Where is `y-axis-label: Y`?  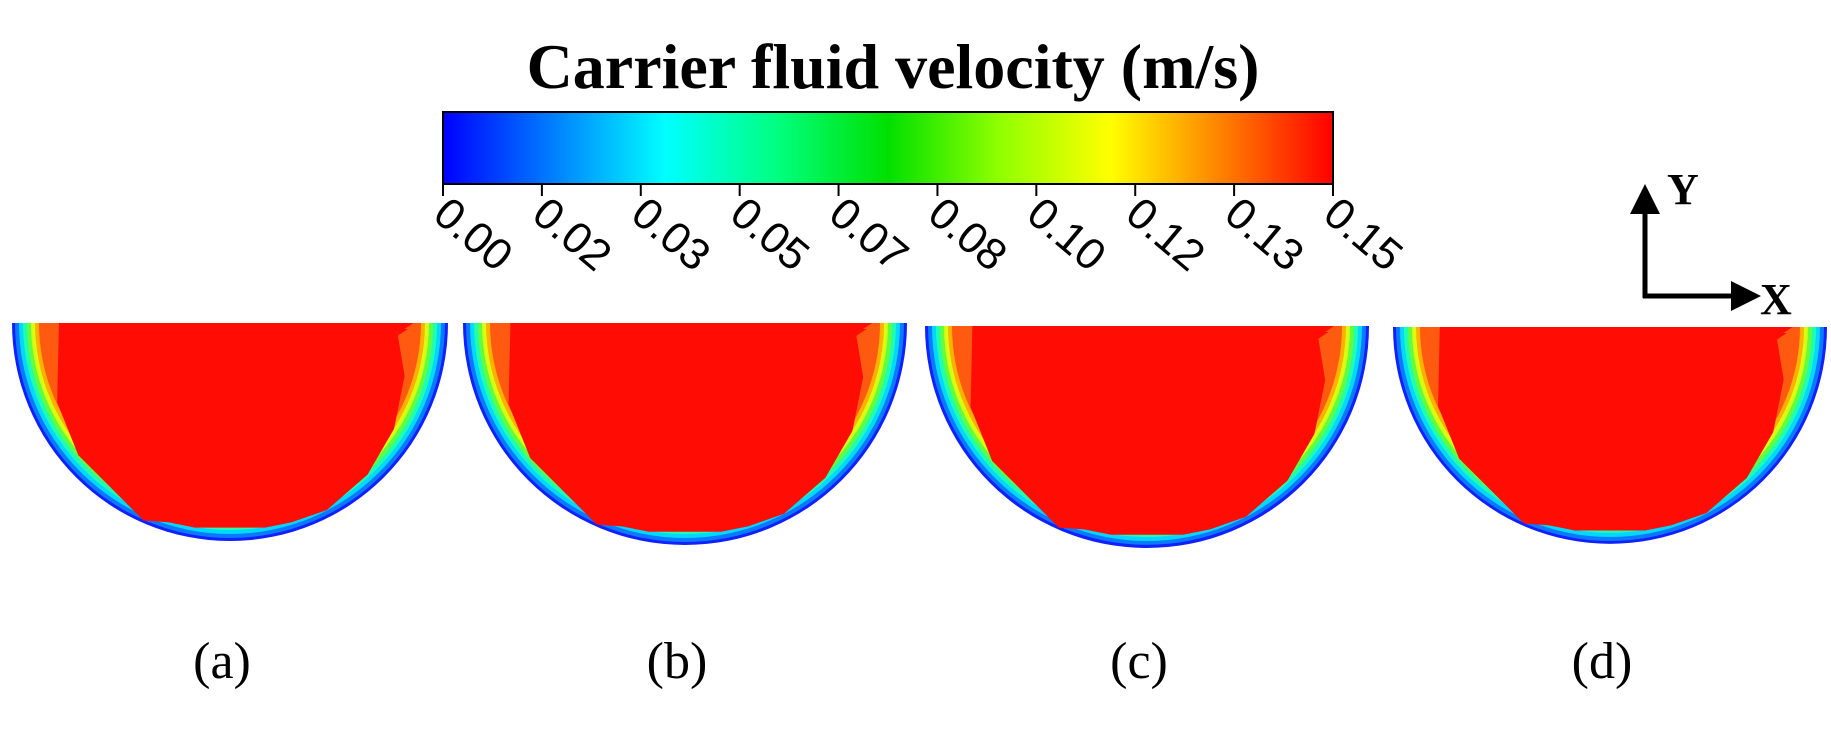
y-axis-label: Y is located at coordinates (1683, 189).